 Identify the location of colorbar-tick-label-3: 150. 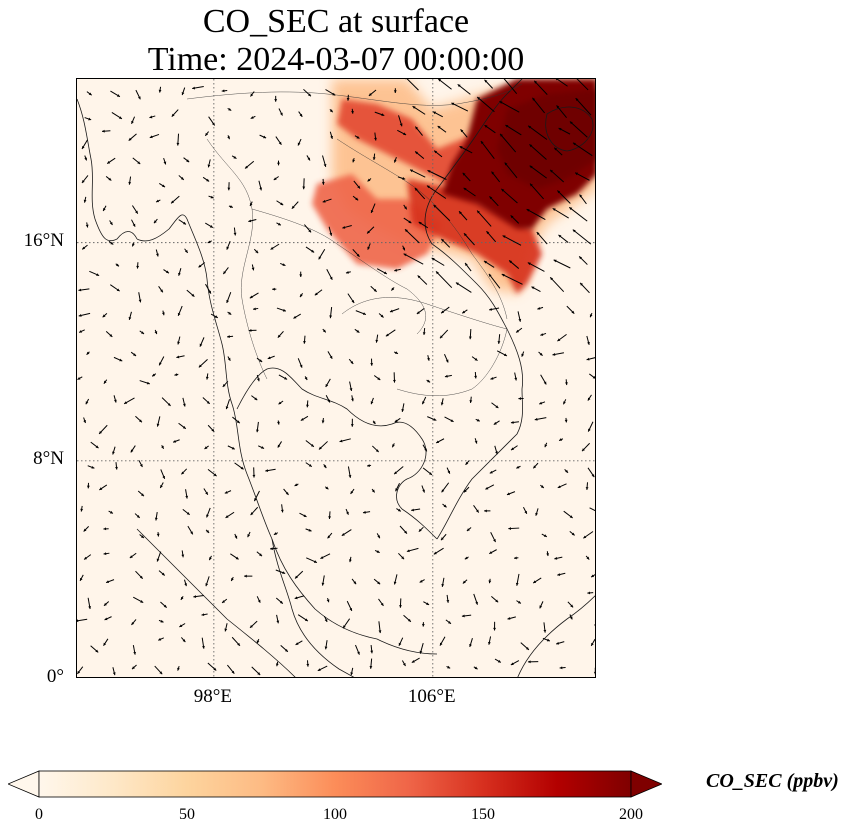
(483, 814).